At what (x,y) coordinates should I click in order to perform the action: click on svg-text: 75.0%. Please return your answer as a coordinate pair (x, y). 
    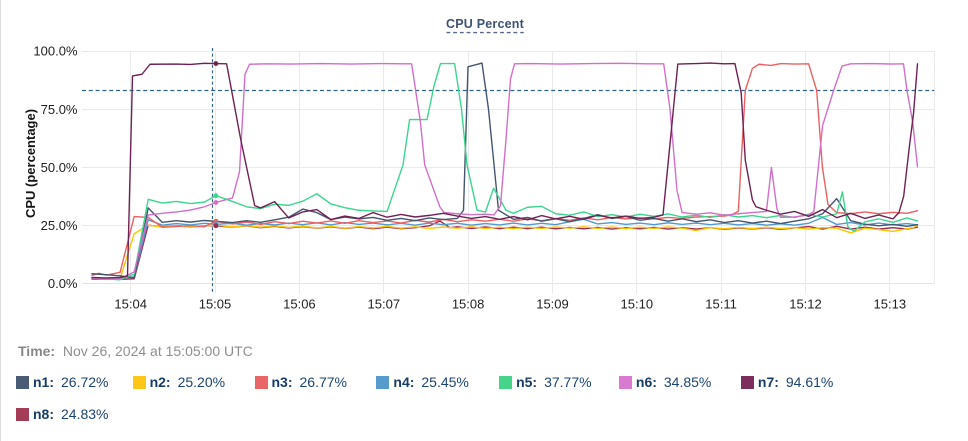
    Looking at the image, I should click on (59, 109).